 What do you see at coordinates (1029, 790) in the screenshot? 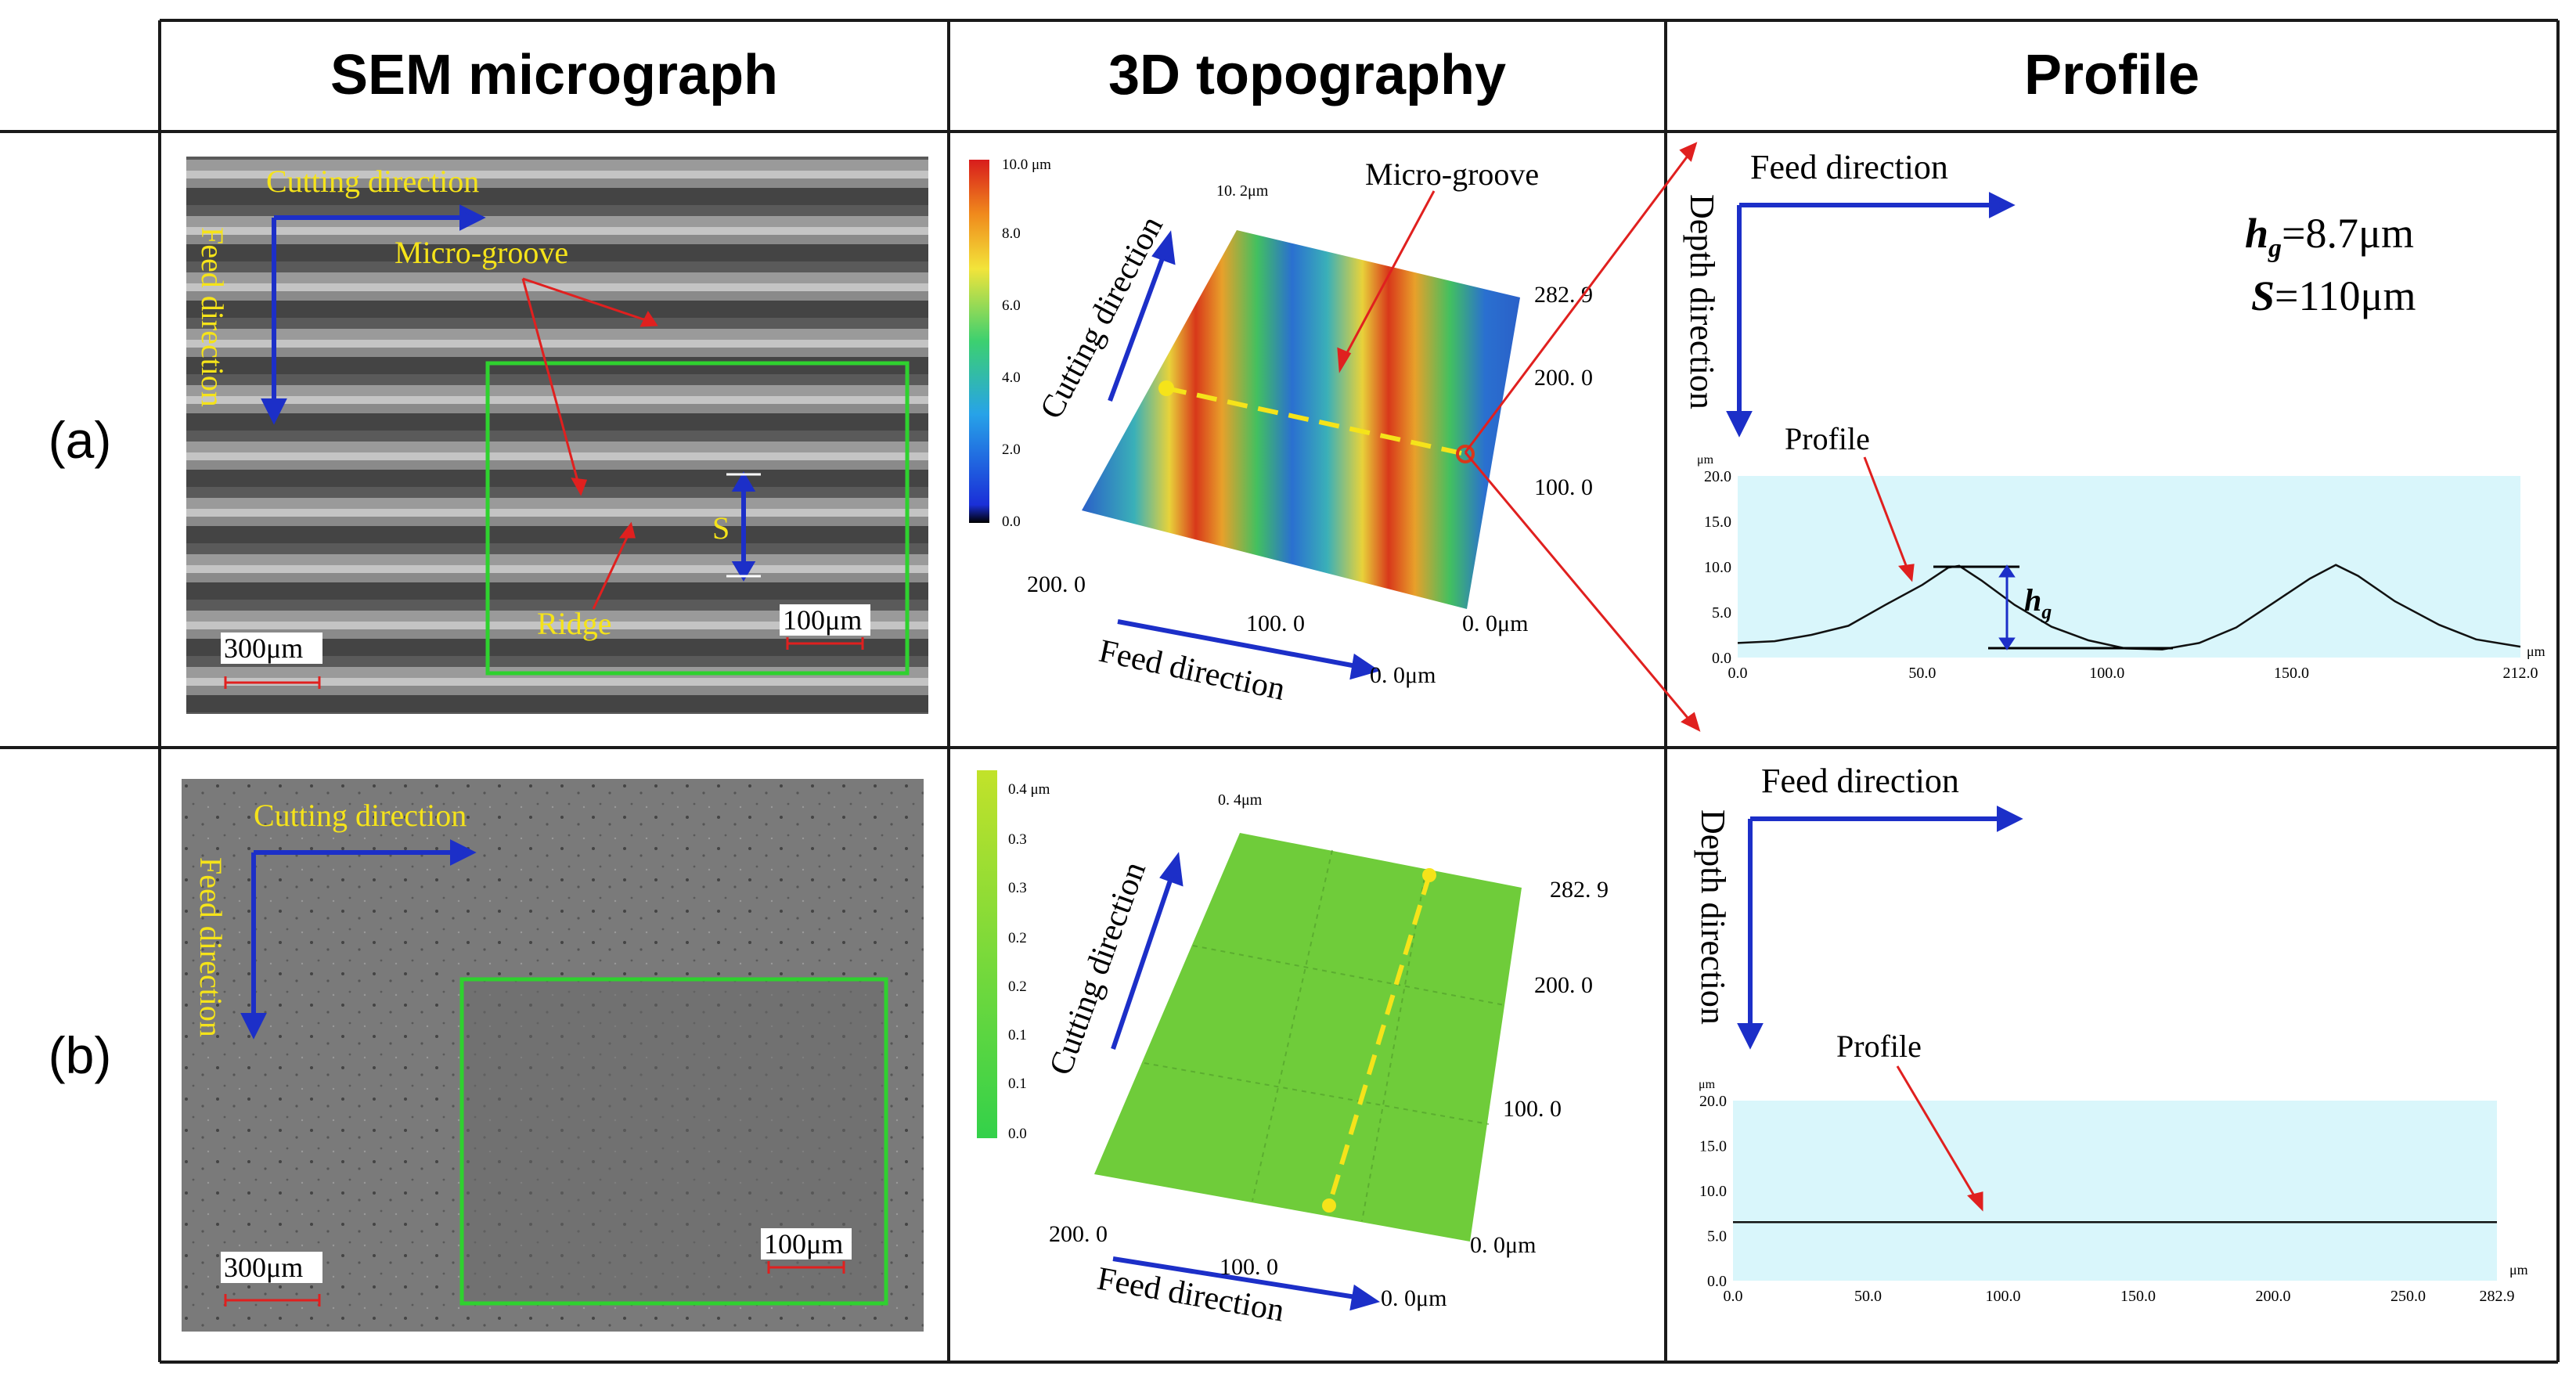
I see `colorbar-tick: 0.4 μm` at bounding box center [1029, 790].